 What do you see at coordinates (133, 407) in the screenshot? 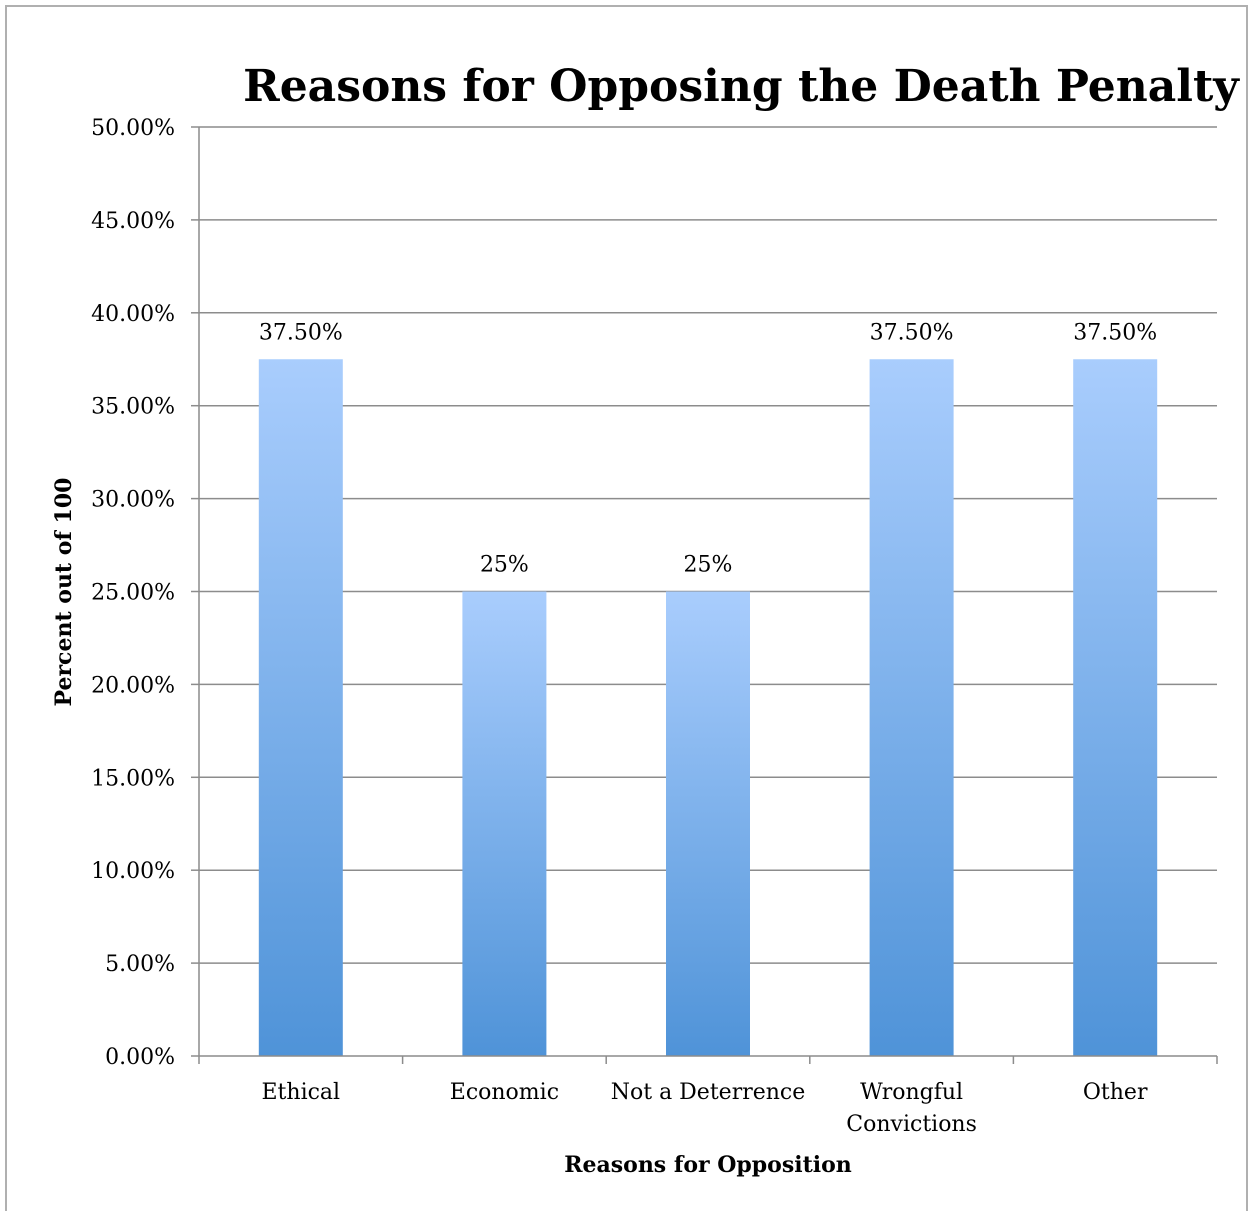
I see `y-tick-label: 35.00%` at bounding box center [133, 407].